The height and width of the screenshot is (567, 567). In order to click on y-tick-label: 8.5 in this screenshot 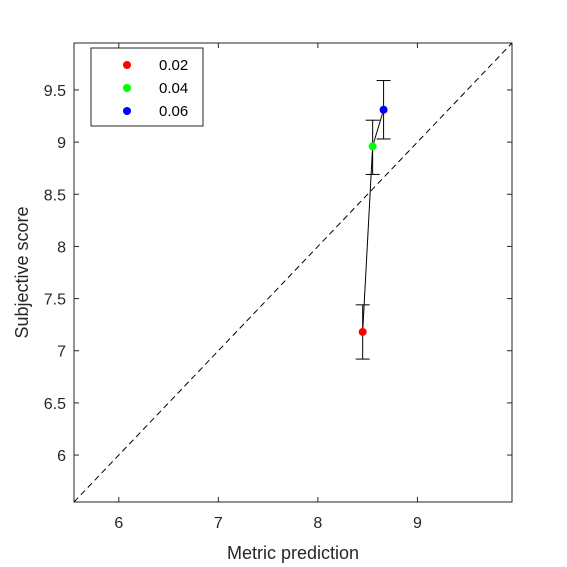, I will do `click(55, 195)`.